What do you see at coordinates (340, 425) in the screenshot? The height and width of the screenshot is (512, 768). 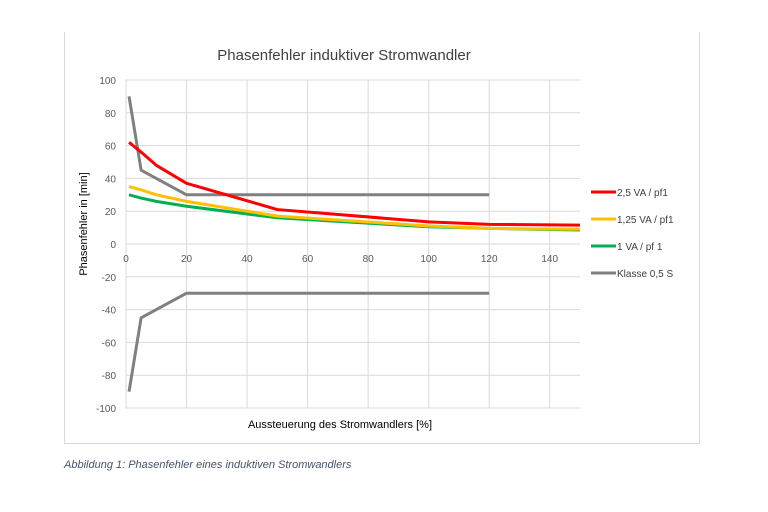 I see `x-axis-label: Aussteuerung des Stromwandlers [%]` at bounding box center [340, 425].